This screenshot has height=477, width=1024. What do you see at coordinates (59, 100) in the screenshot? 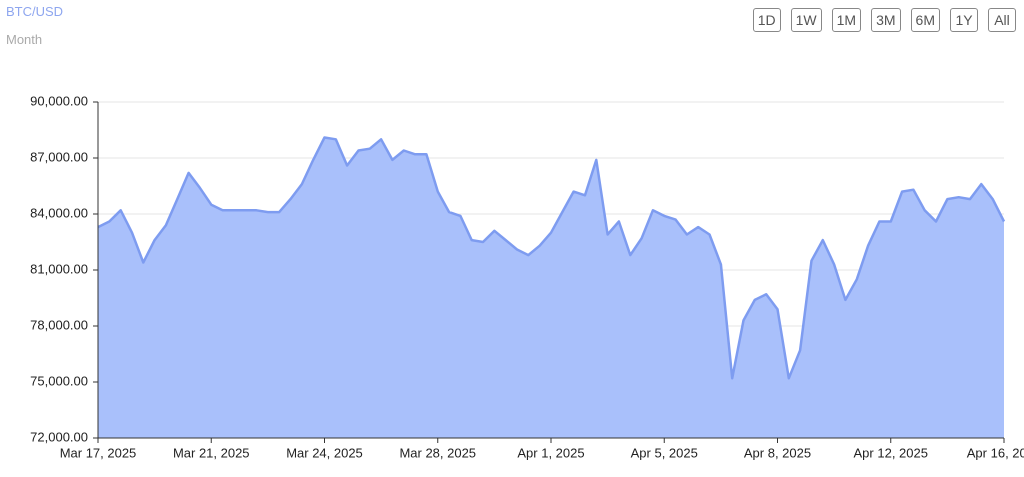
I see `y-tick-label: 90,000.00` at bounding box center [59, 100].